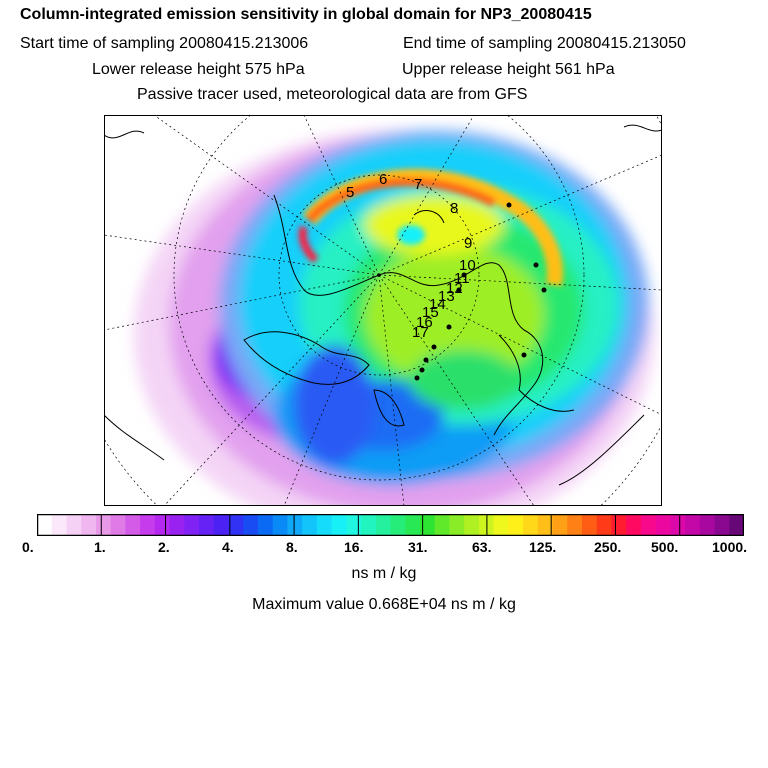 Image resolution: width=768 pixels, height=768 pixels. I want to click on trajectory-label: 13, so click(446, 296).